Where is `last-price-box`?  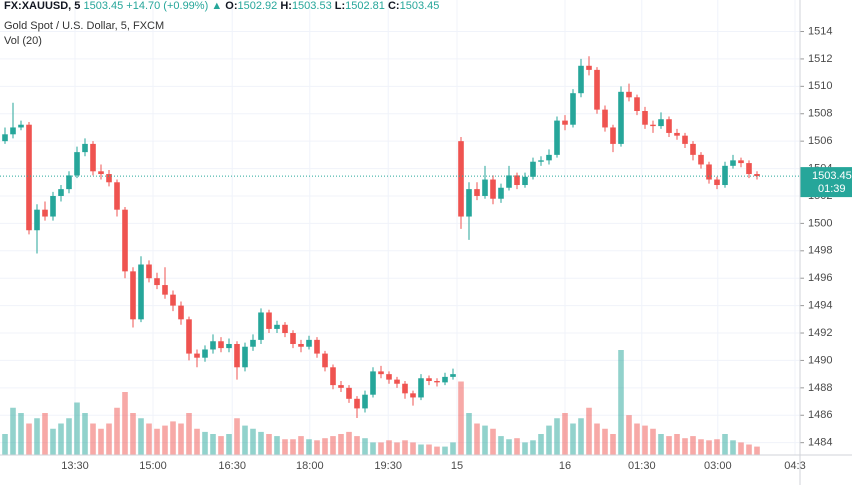
last-price-box is located at coordinates (826, 182).